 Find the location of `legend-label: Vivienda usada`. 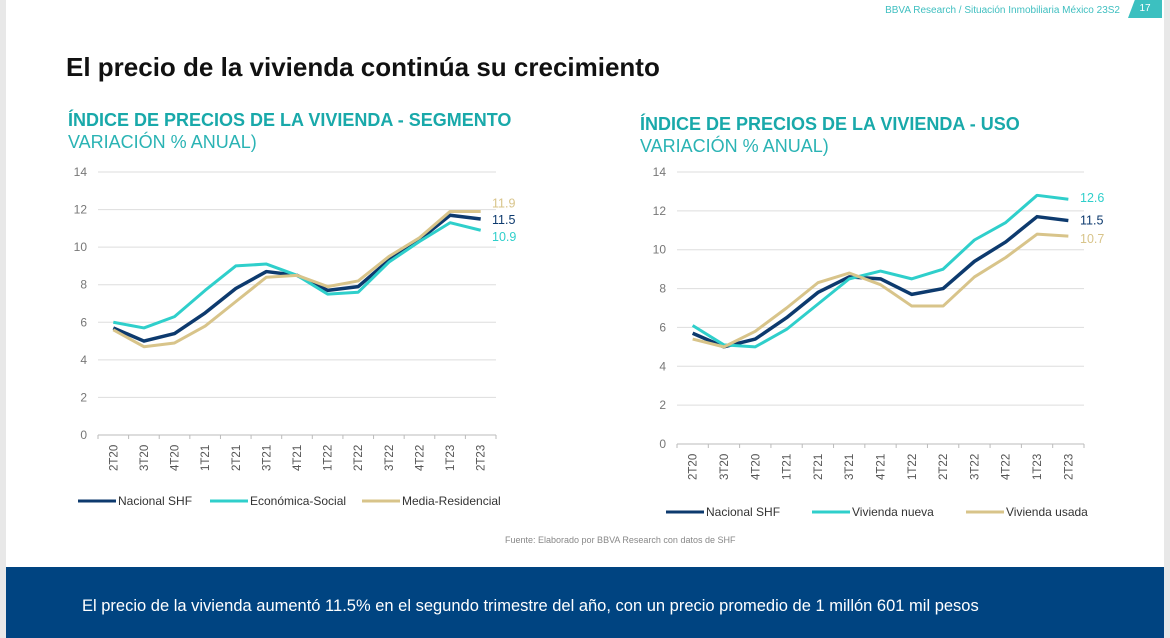

legend-label: Vivienda usada is located at coordinates (1047, 512).